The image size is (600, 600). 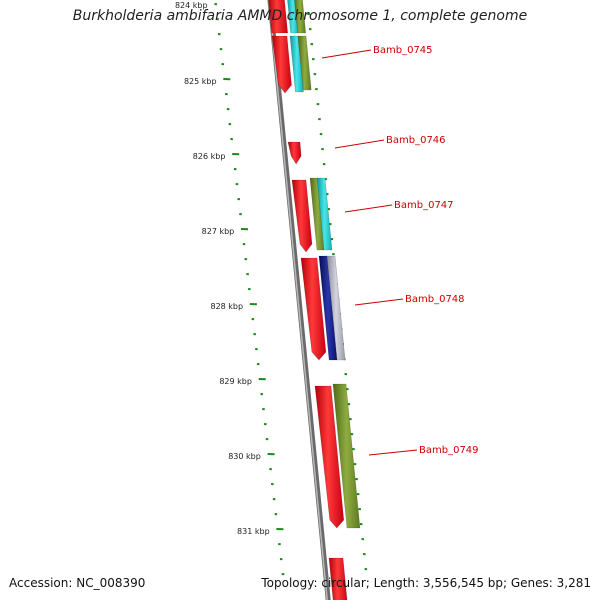 What do you see at coordinates (200, 81) in the screenshot?
I see `scale-label: 825 kbp` at bounding box center [200, 81].